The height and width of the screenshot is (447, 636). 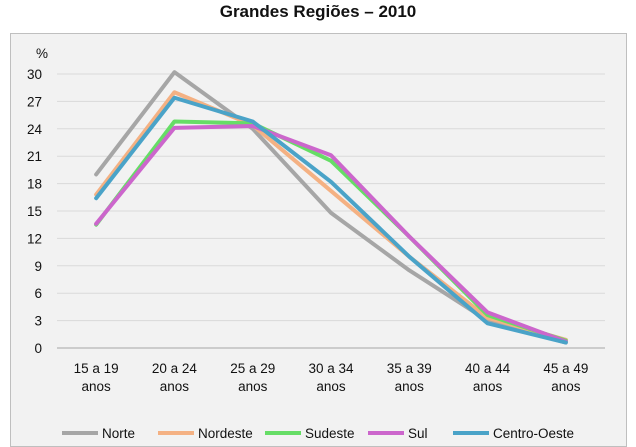 I want to click on y-tick-label: 3, so click(x=38, y=321).